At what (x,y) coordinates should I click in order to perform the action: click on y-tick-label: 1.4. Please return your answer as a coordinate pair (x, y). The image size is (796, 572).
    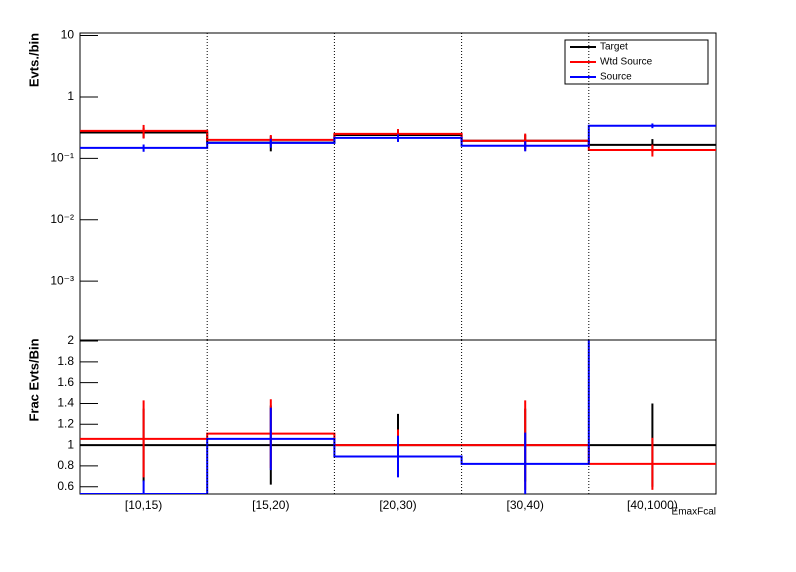
    Looking at the image, I should click on (65, 403).